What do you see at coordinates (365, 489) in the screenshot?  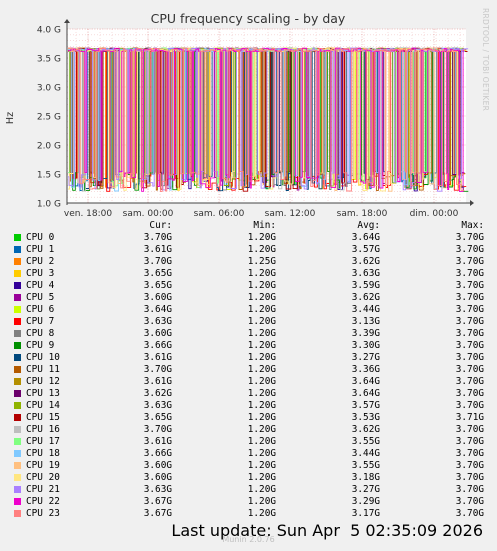 I see `legend-avg-value: 3.27G` at bounding box center [365, 489].